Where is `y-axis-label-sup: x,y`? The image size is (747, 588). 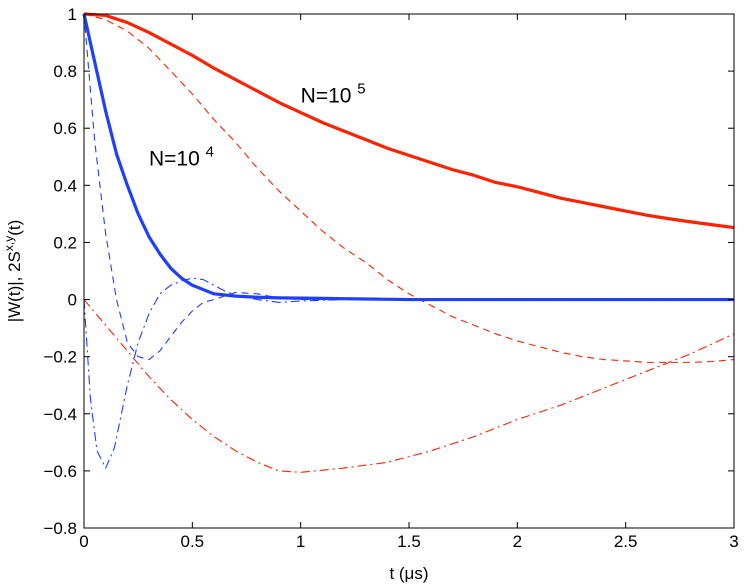
y-axis-label-sup: x,y is located at coordinates (9, 243).